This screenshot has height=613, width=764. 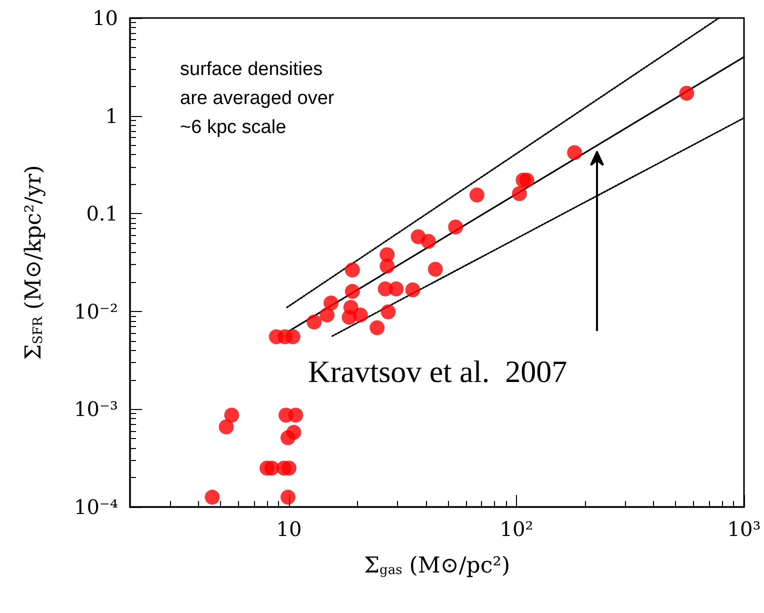 What do you see at coordinates (438, 371) in the screenshot?
I see `annotation: Kravtsov et al. 2007` at bounding box center [438, 371].